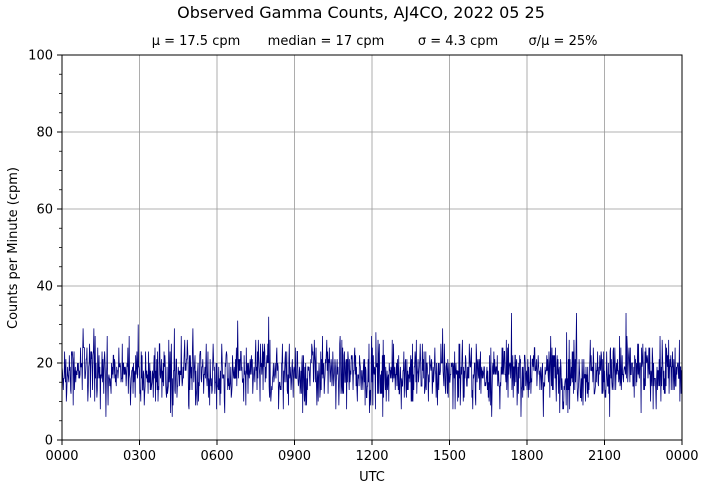 The width and height of the screenshot is (705, 489). I want to click on x-axis-label: UTC, so click(372, 477).